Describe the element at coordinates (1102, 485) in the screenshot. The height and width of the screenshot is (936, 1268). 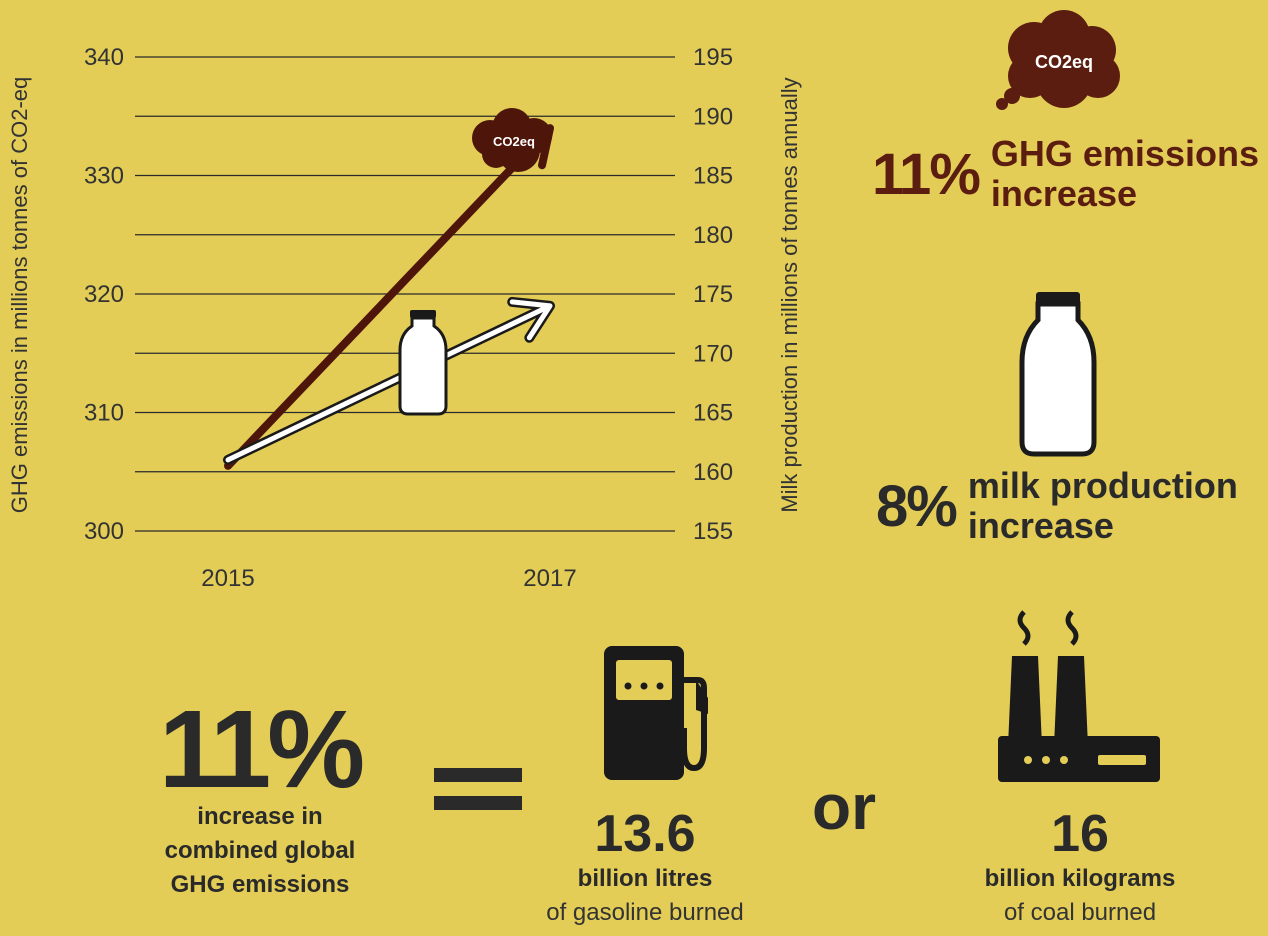
I see `milk-line1: milk production` at that location.